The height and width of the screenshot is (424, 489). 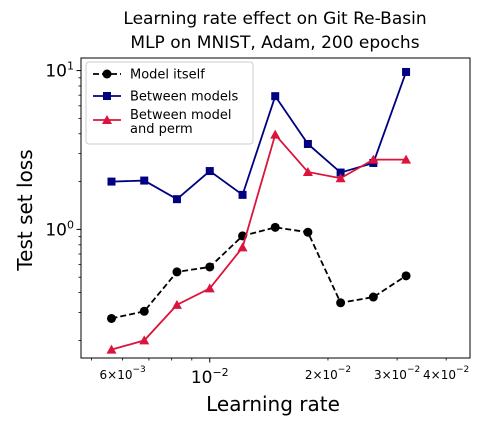 I want to click on x-tick-label: 2×10⁻², so click(x=328, y=373).